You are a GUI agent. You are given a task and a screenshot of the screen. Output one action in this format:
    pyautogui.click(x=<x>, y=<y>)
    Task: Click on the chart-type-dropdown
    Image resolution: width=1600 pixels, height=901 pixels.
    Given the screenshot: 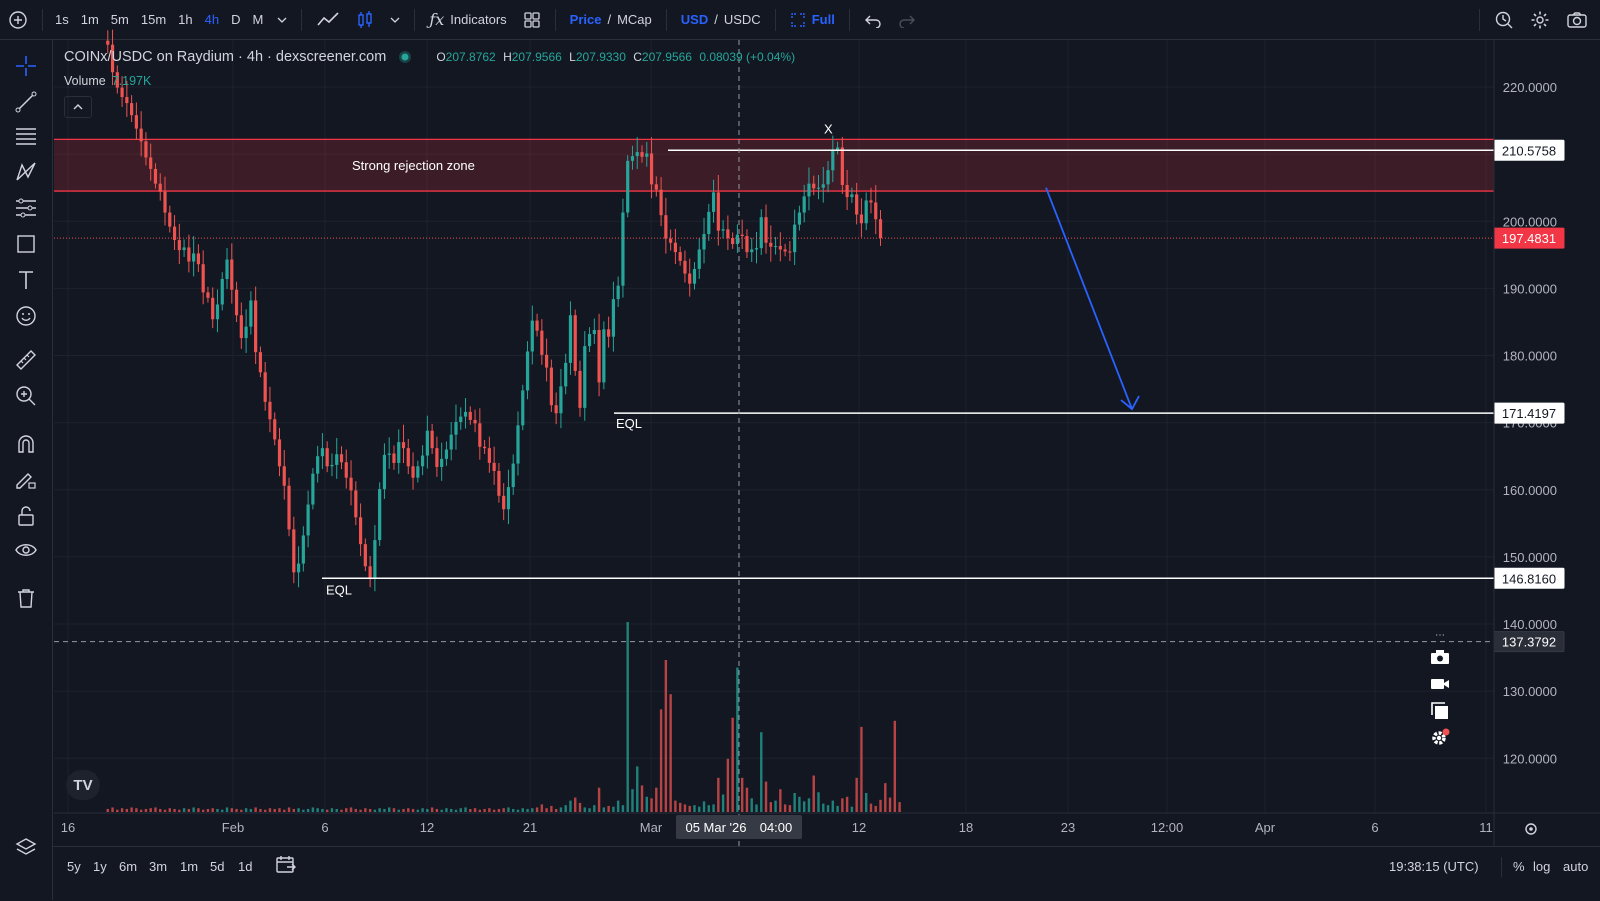 What is the action you would take?
    pyautogui.click(x=395, y=20)
    